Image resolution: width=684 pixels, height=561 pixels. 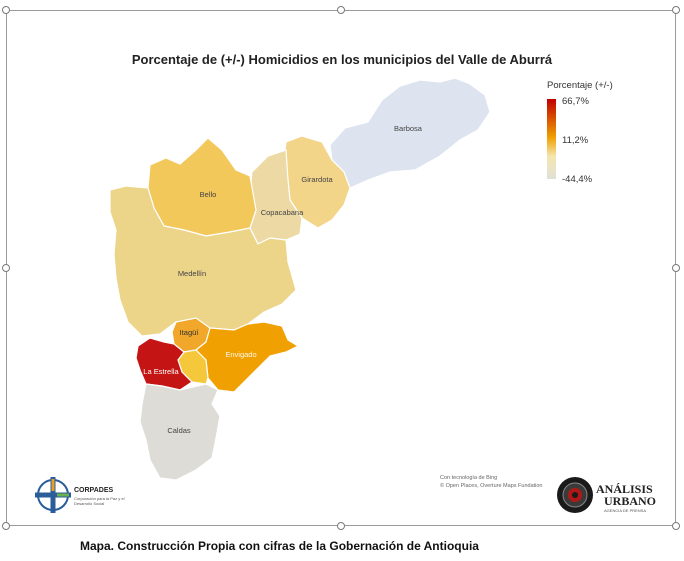 I want to click on label-itagui: Itagüí, so click(x=190, y=332).